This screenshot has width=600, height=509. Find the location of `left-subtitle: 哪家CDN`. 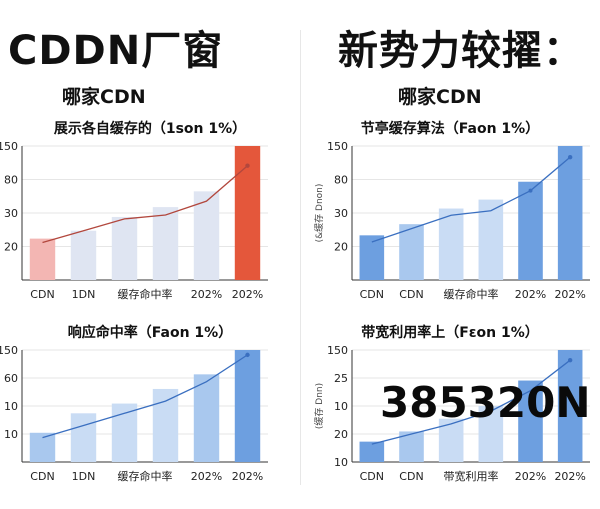

left-subtitle: 哪家CDN is located at coordinates (104, 97).